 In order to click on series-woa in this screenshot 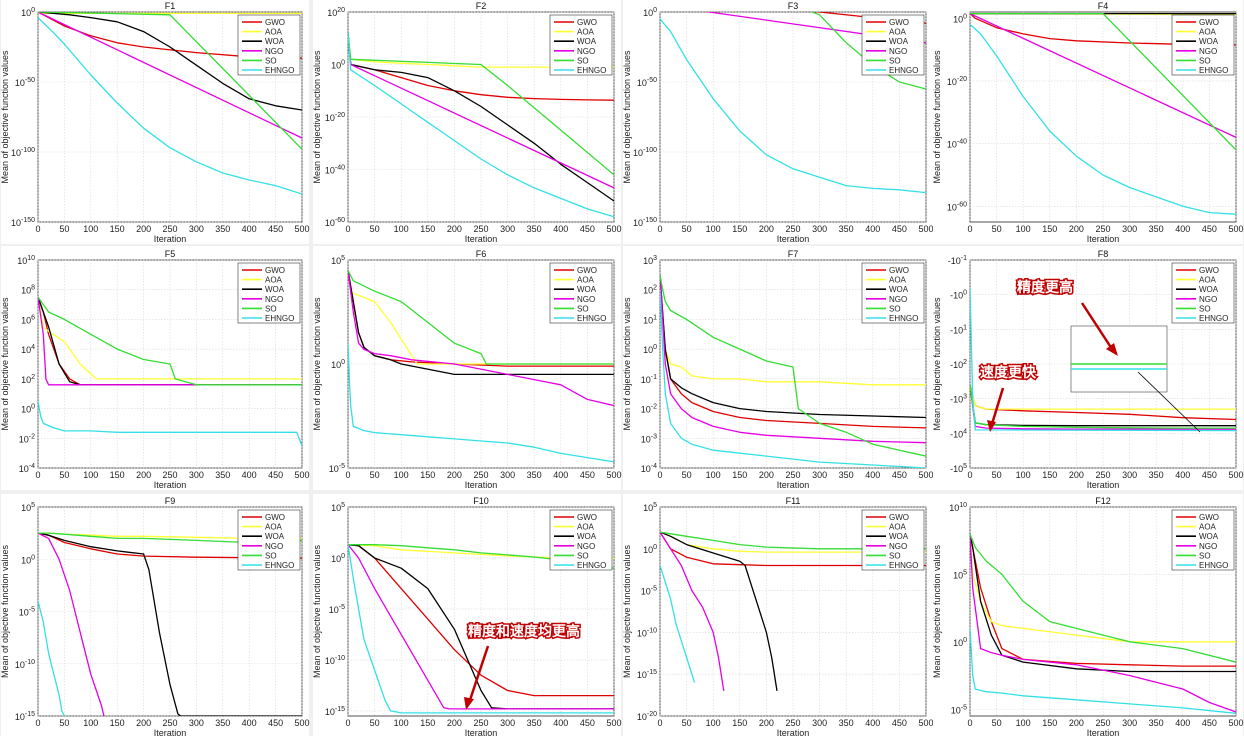, I will do `click(170, 624)`.